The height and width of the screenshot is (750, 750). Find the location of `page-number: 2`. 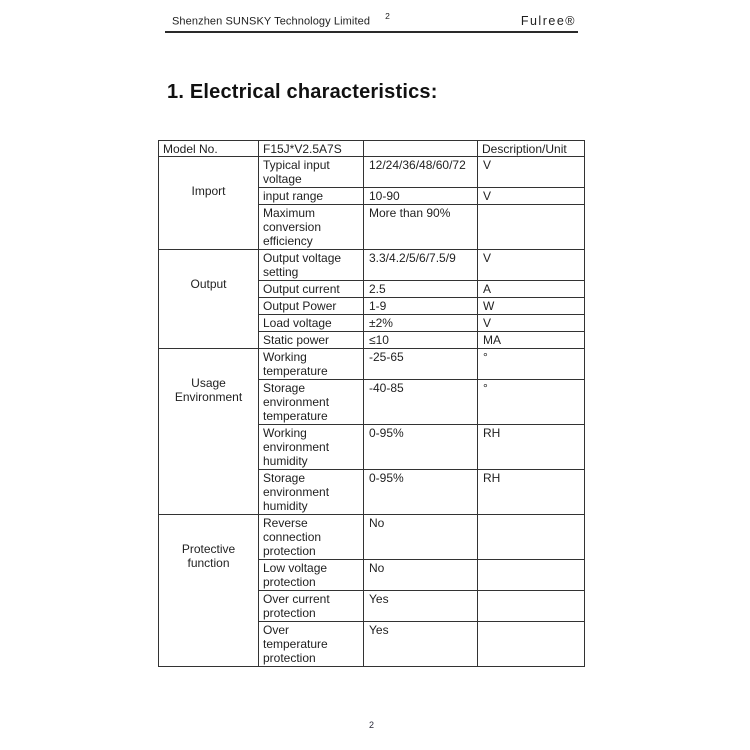

page-number: 2 is located at coordinates (371, 725).